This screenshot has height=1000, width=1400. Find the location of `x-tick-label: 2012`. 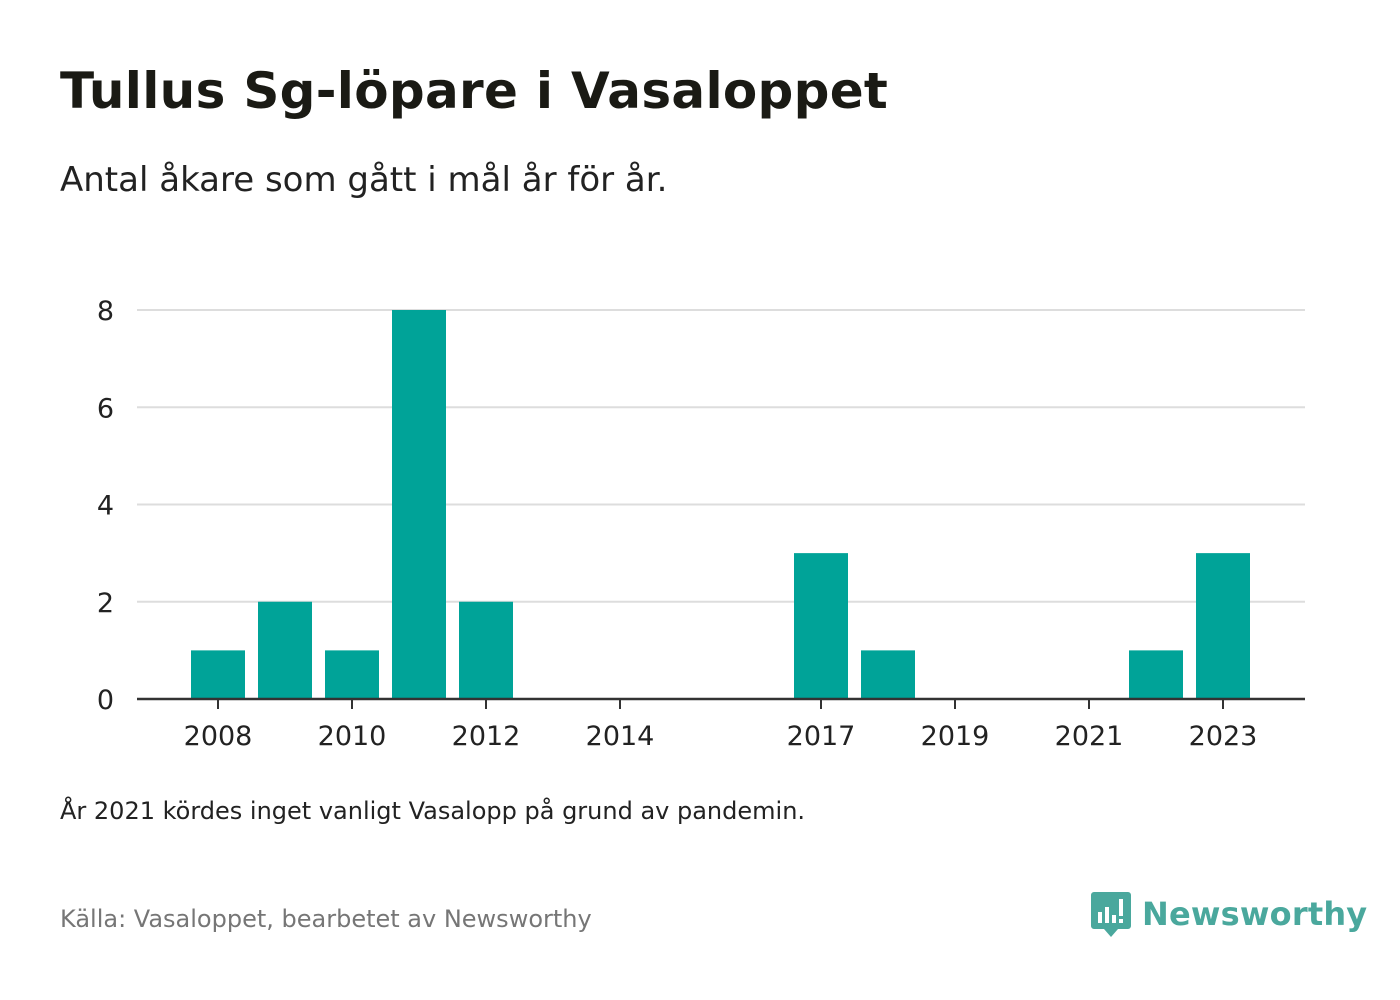

x-tick-label: 2012 is located at coordinates (486, 736).